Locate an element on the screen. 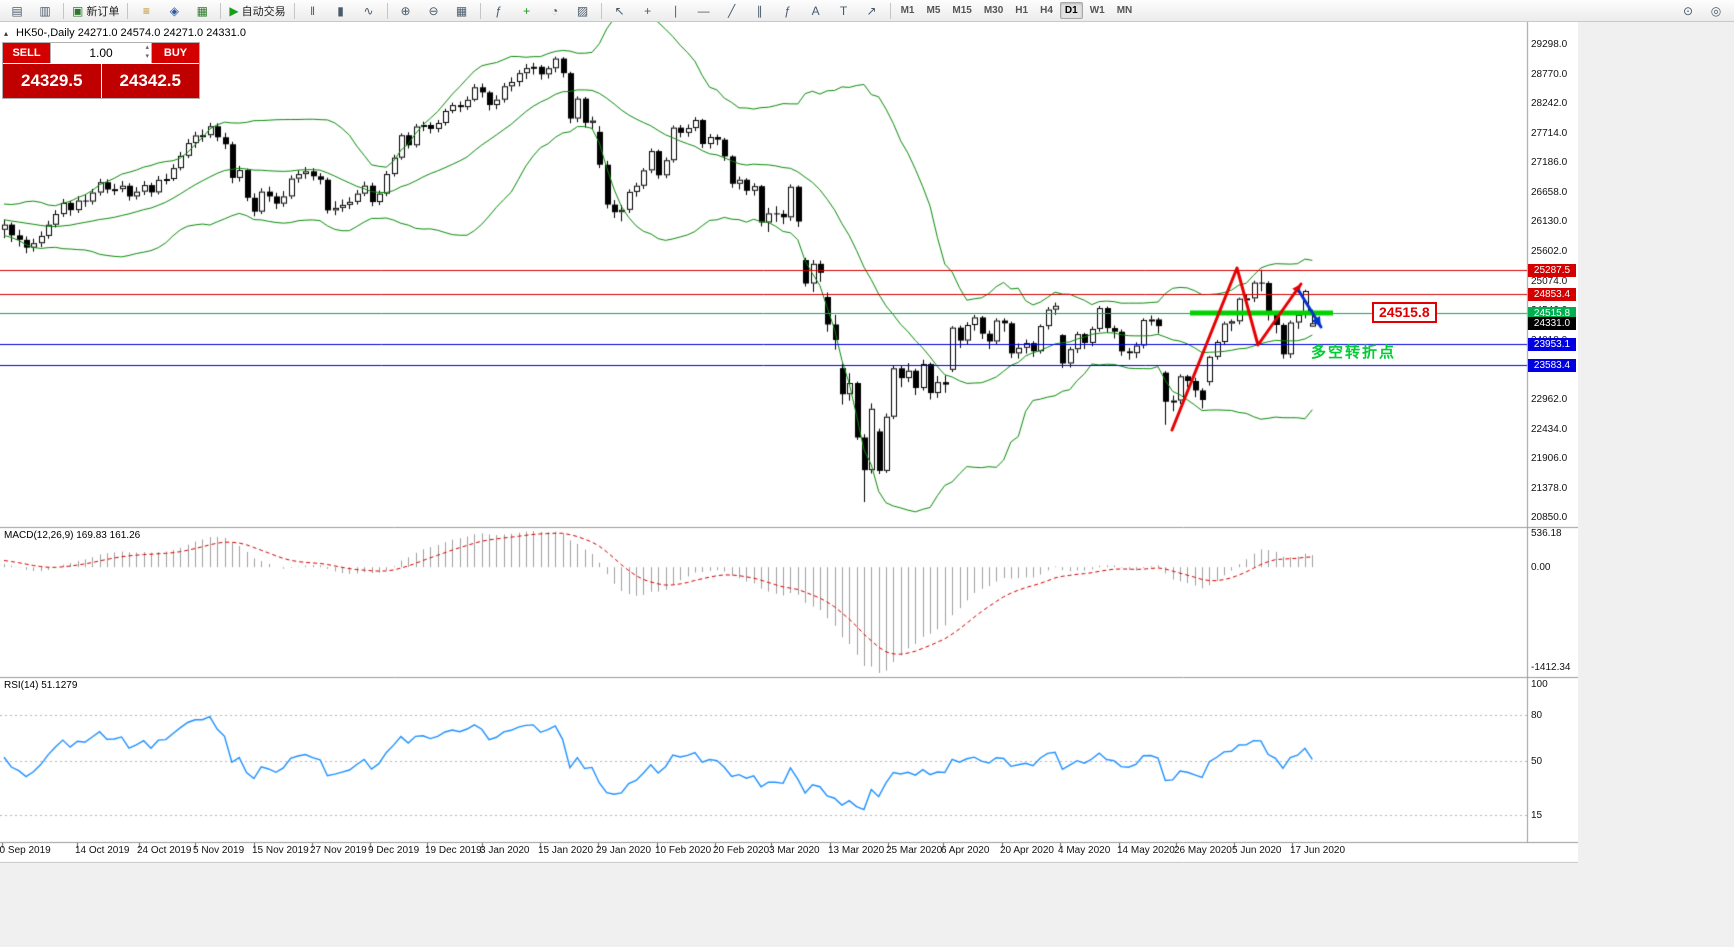  trendline-icon: ╱ is located at coordinates (732, 11).